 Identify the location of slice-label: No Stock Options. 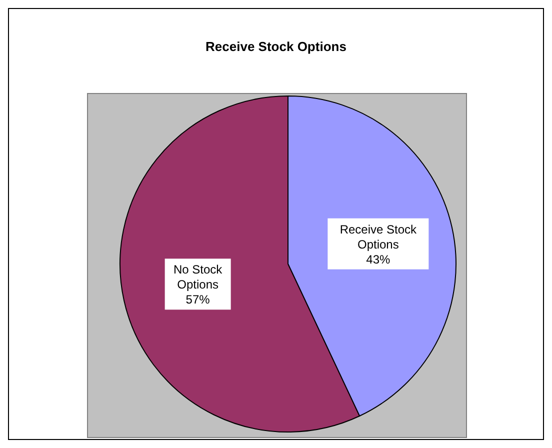
(198, 277).